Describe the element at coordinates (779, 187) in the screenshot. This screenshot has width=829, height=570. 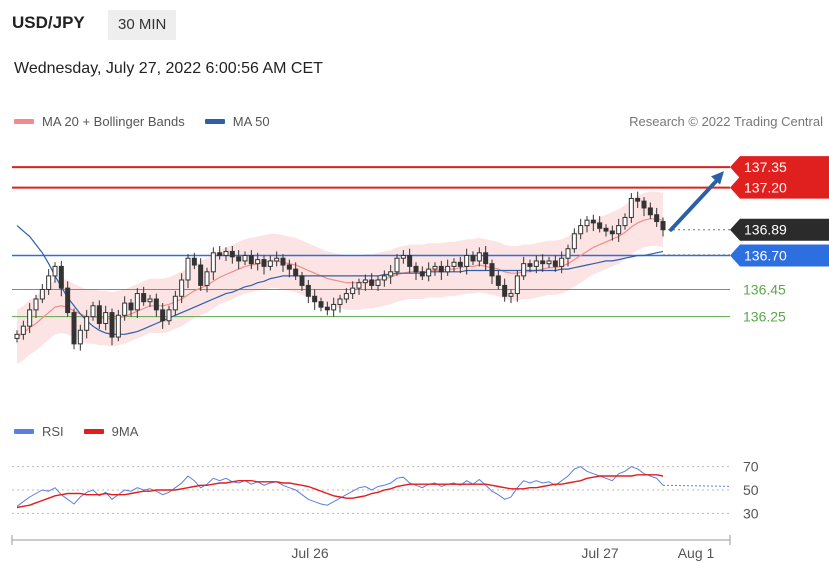
I see `level-tag-137.20` at that location.